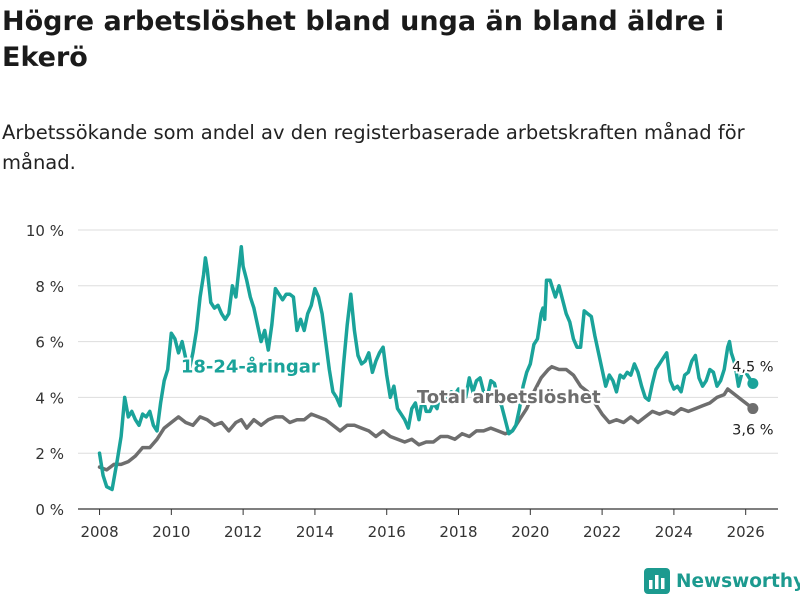 The width and height of the screenshot is (800, 600). I want to click on end-marker-total, so click(753, 409).